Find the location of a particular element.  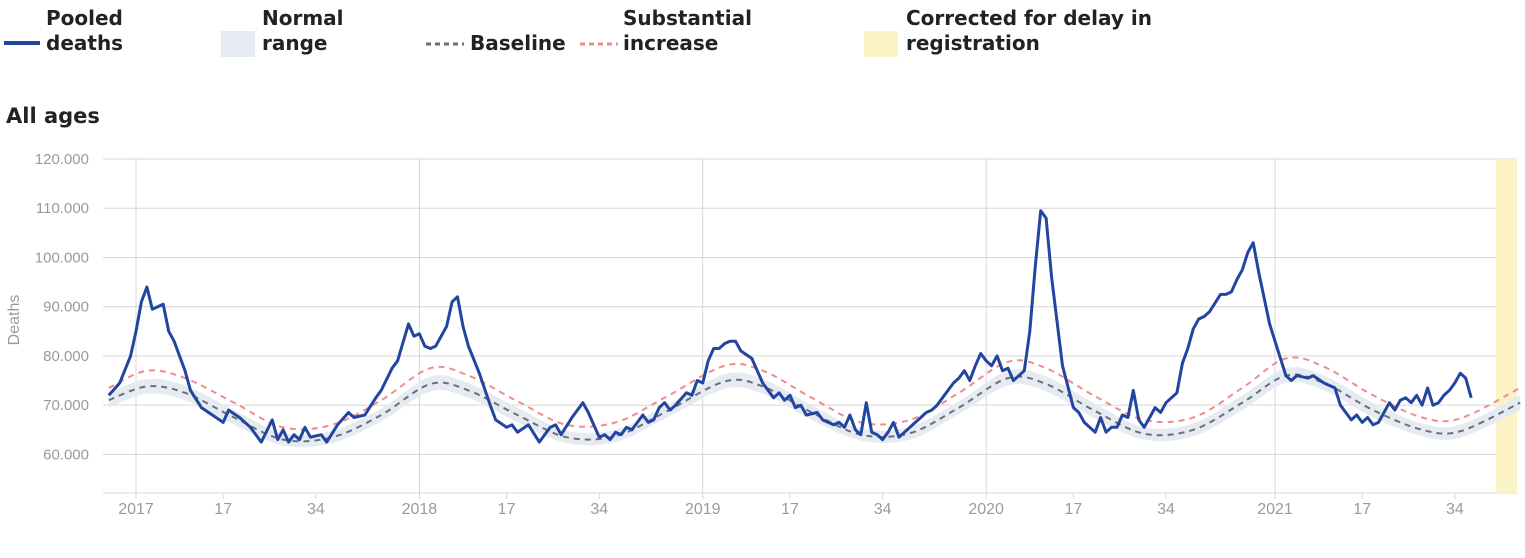

legend-item-normal-range: Normal range is located at coordinates (318, 34).